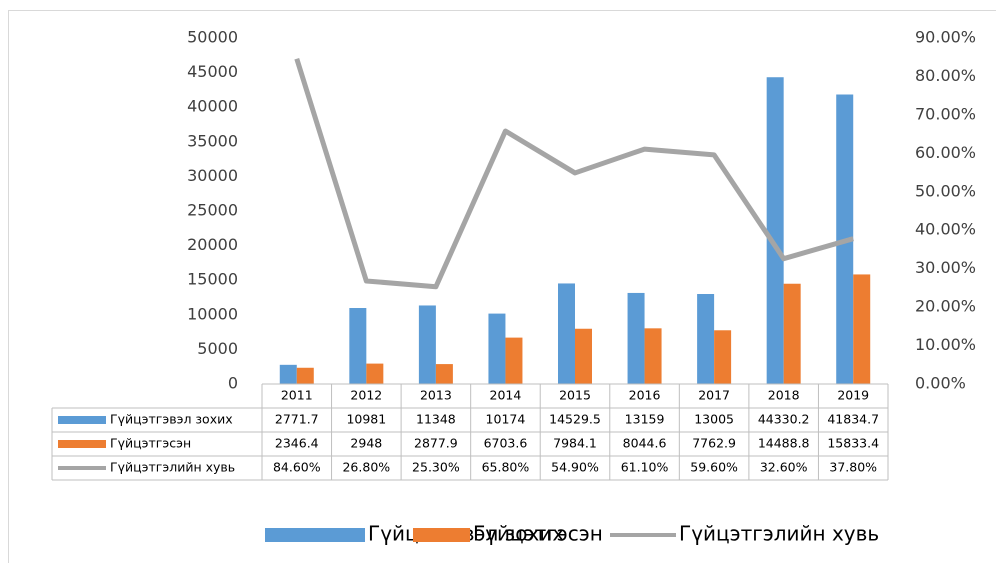 The width and height of the screenshot is (996, 567). What do you see at coordinates (784, 467) in the screenshot?
I see `table-cell: 32.60%` at bounding box center [784, 467].